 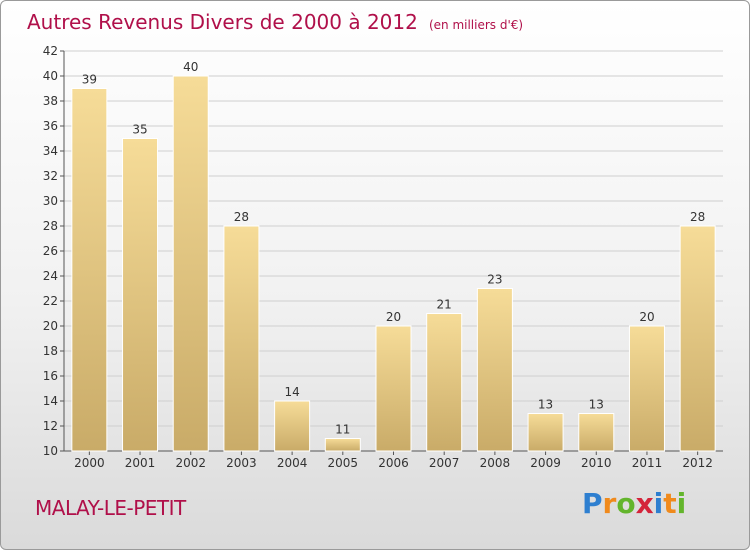 I want to click on y-tick-label: 18, so click(x=50, y=351).